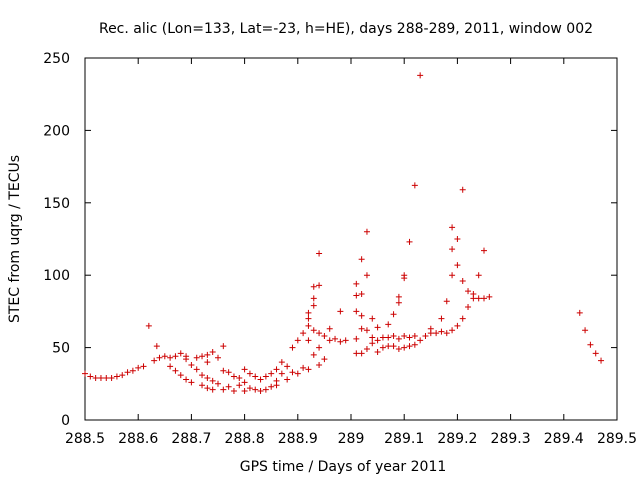 This screenshot has height=480, width=640. Describe the element at coordinates (511, 439) in the screenshot. I see `x-tick-label: 289.3` at that location.